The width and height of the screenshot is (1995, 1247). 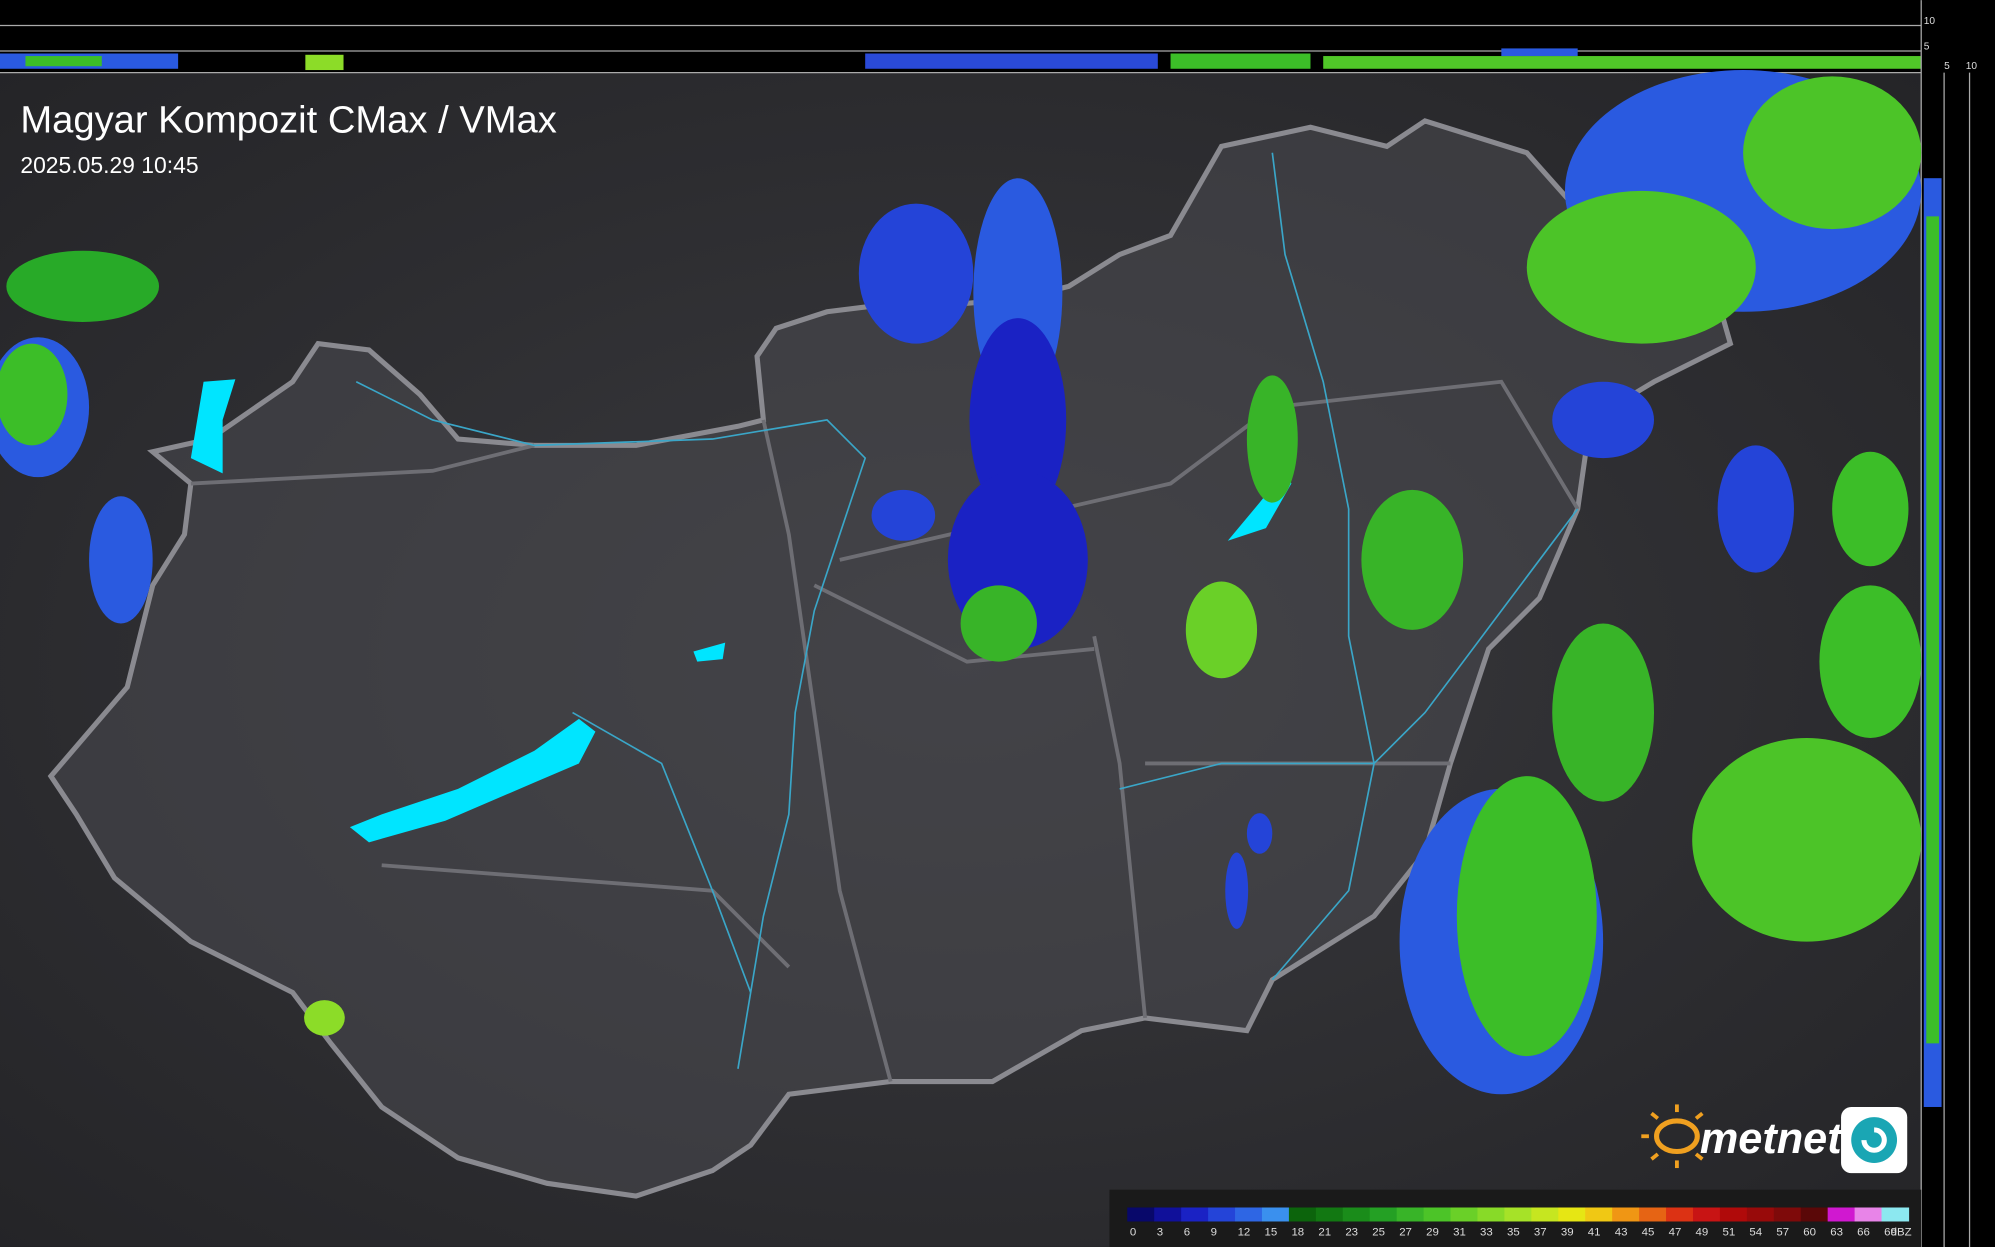 What do you see at coordinates (1459, 1232) in the screenshot?
I see `legend-label: 31` at bounding box center [1459, 1232].